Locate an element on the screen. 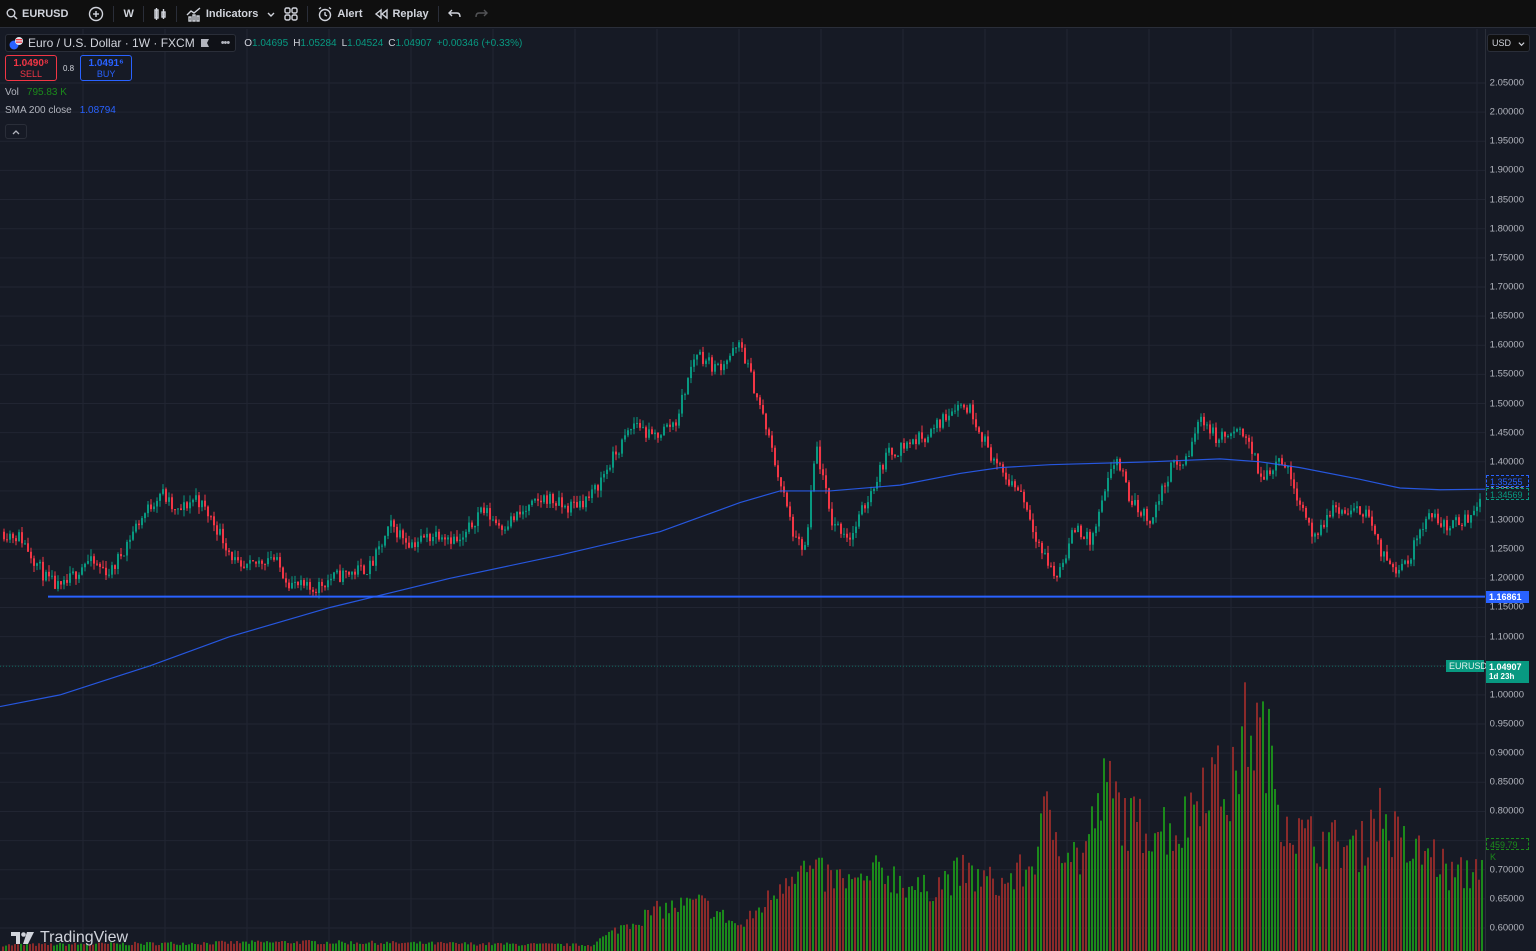 This screenshot has height=951, width=1536. interval-button: W is located at coordinates (128, 14).